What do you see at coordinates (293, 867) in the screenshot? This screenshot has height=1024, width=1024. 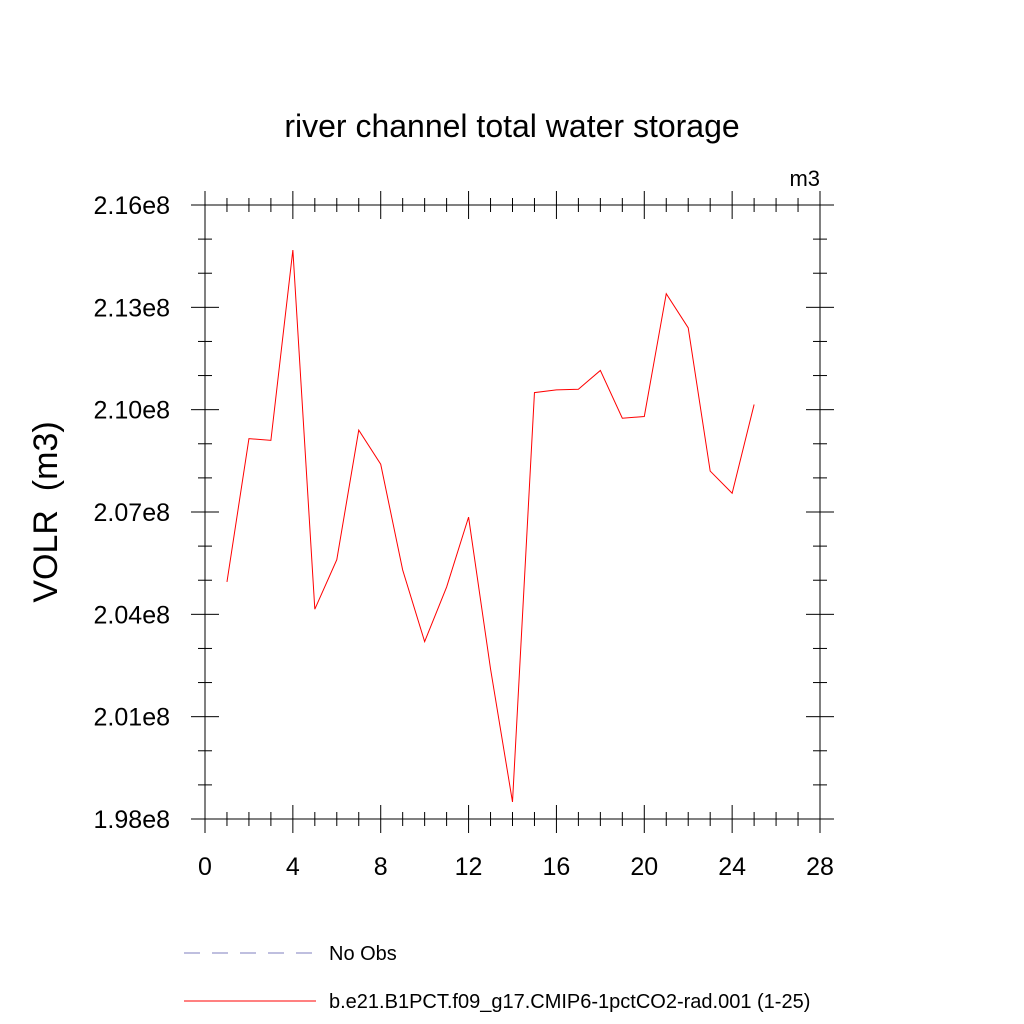 I see `x-tick-label: 4` at bounding box center [293, 867].